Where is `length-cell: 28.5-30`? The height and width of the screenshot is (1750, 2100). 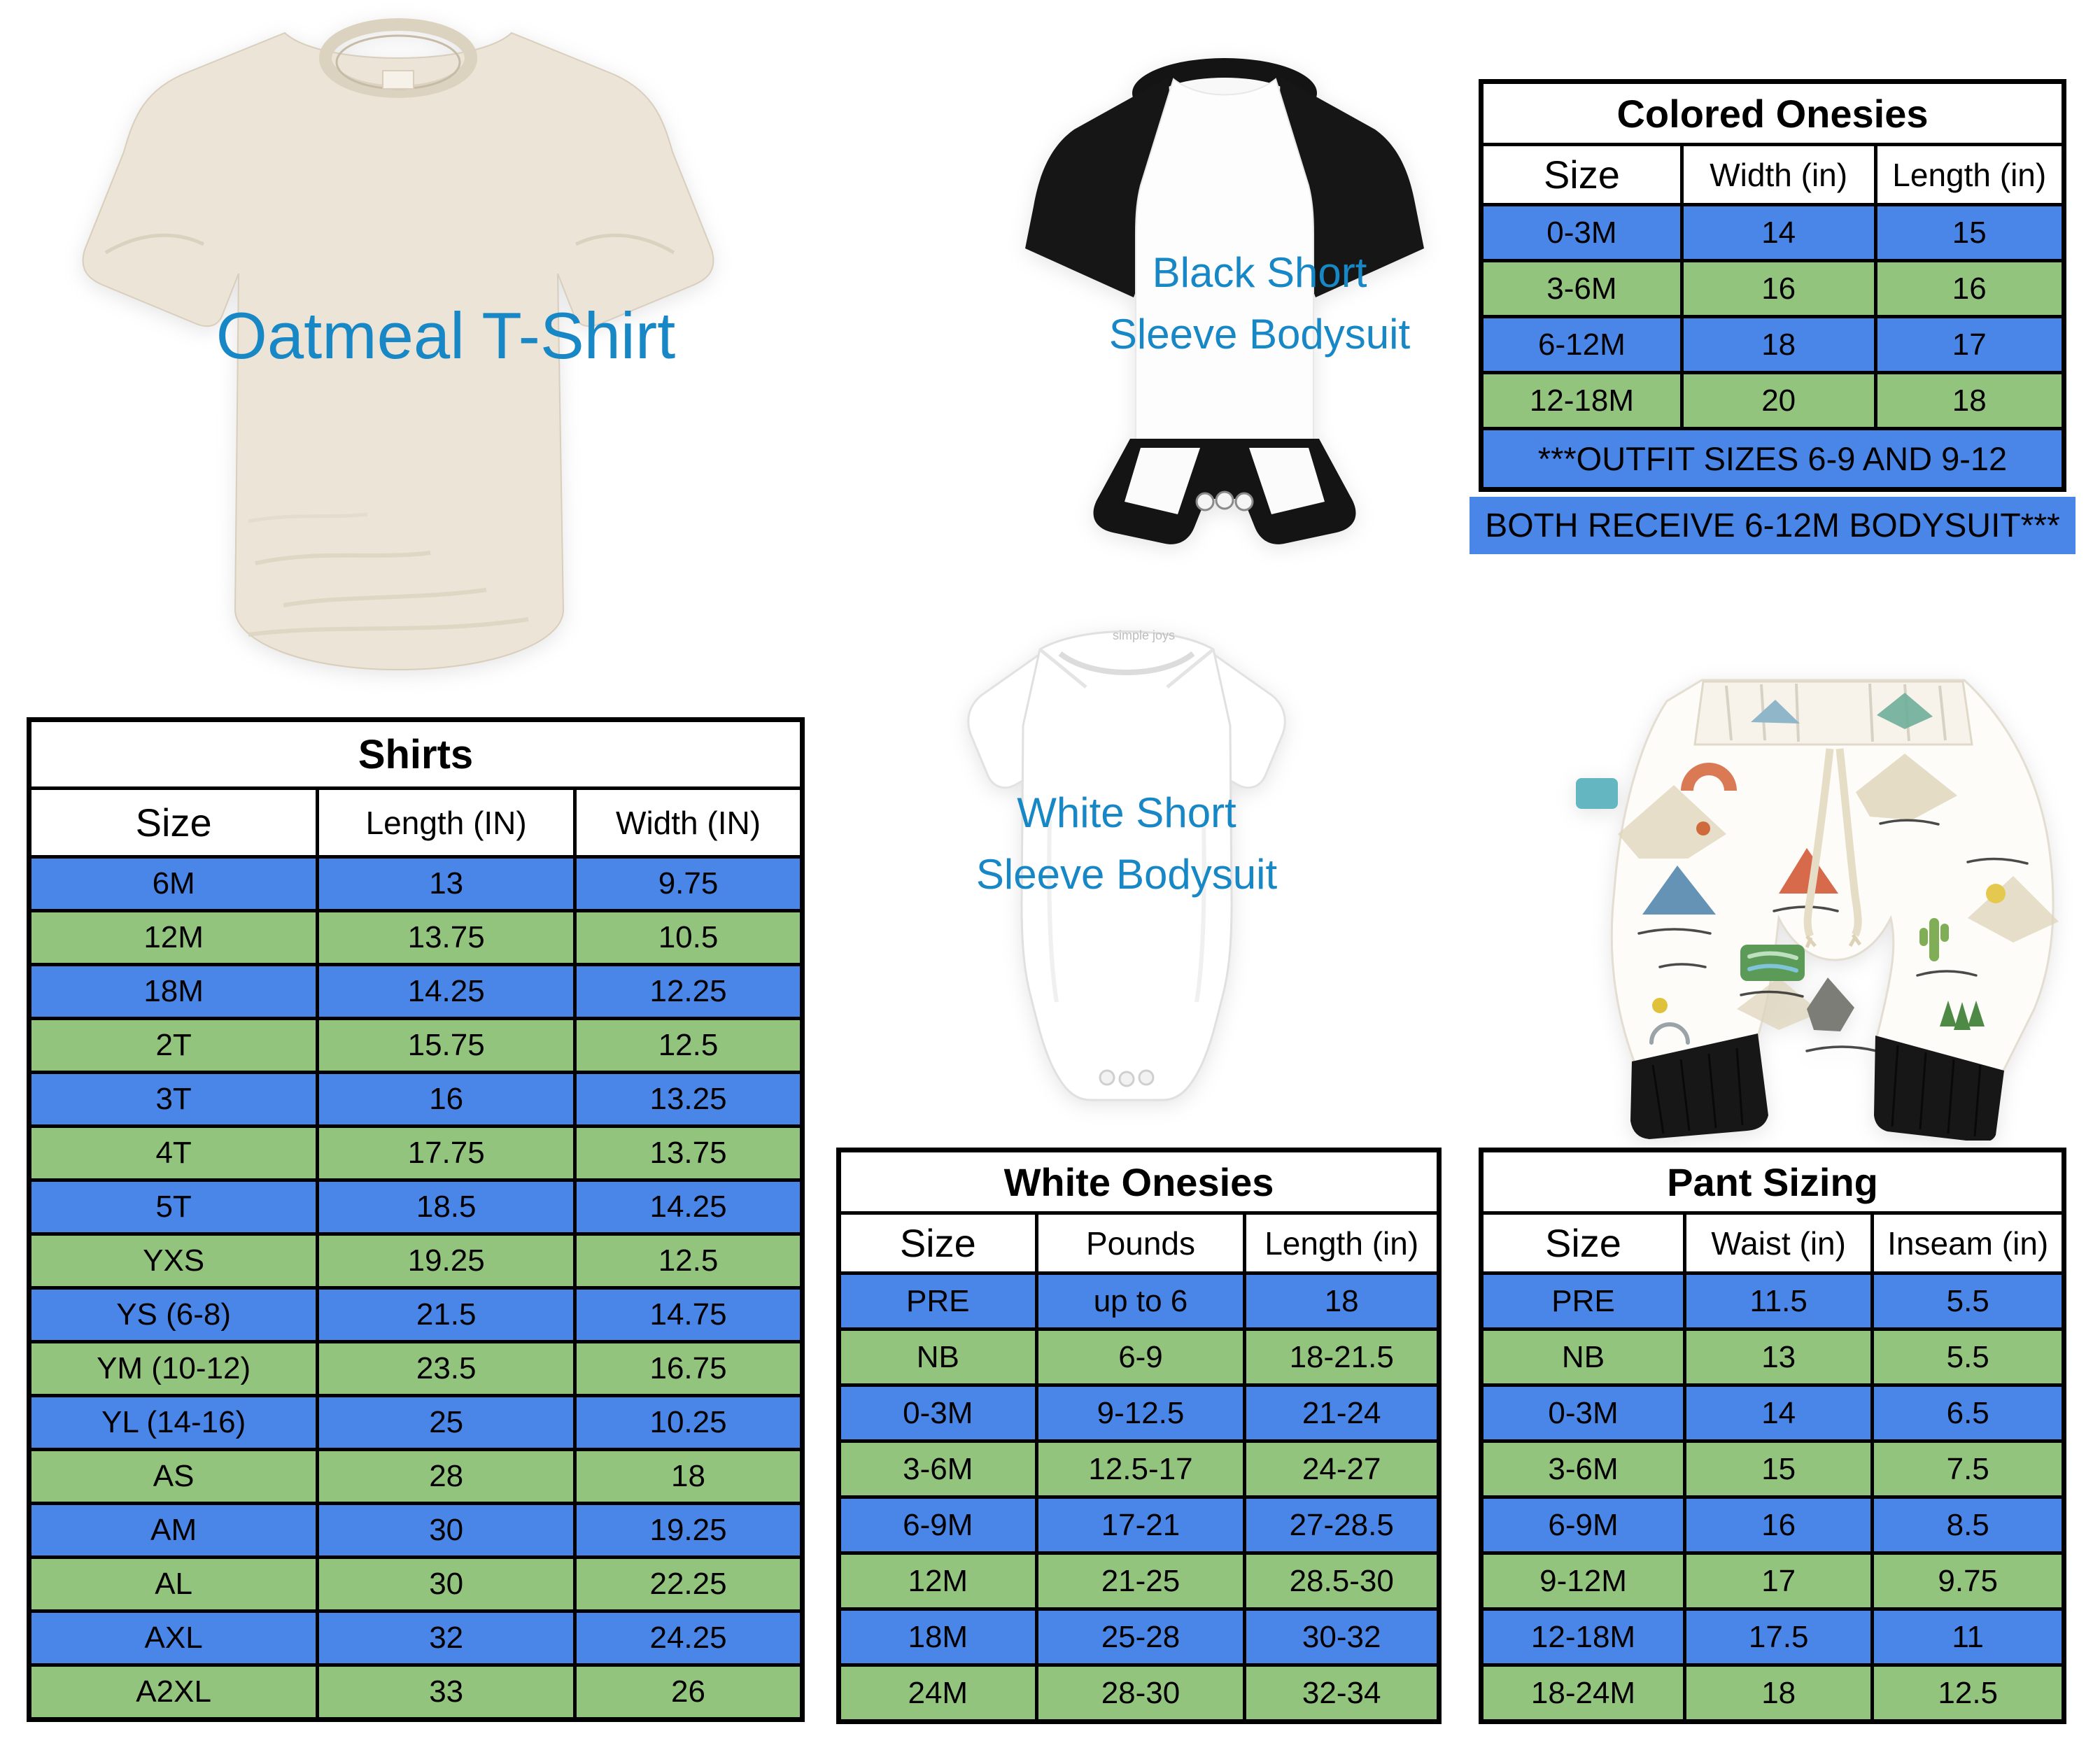 length-cell: 28.5-30 is located at coordinates (1340, 1581).